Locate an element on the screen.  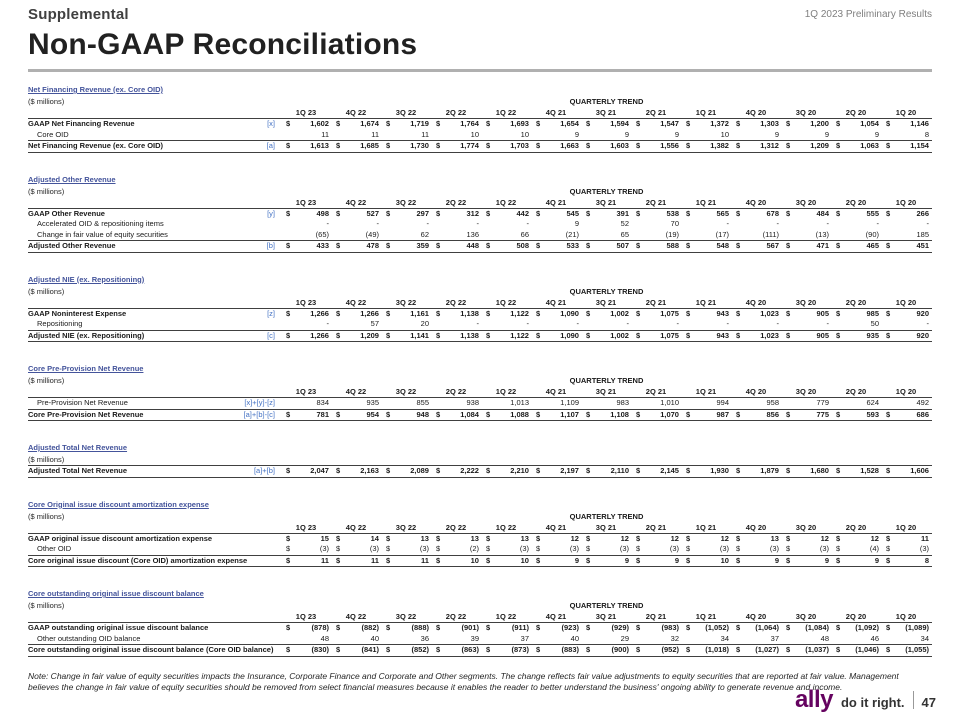
cell-value: 954 is located at coordinates (372, 414).